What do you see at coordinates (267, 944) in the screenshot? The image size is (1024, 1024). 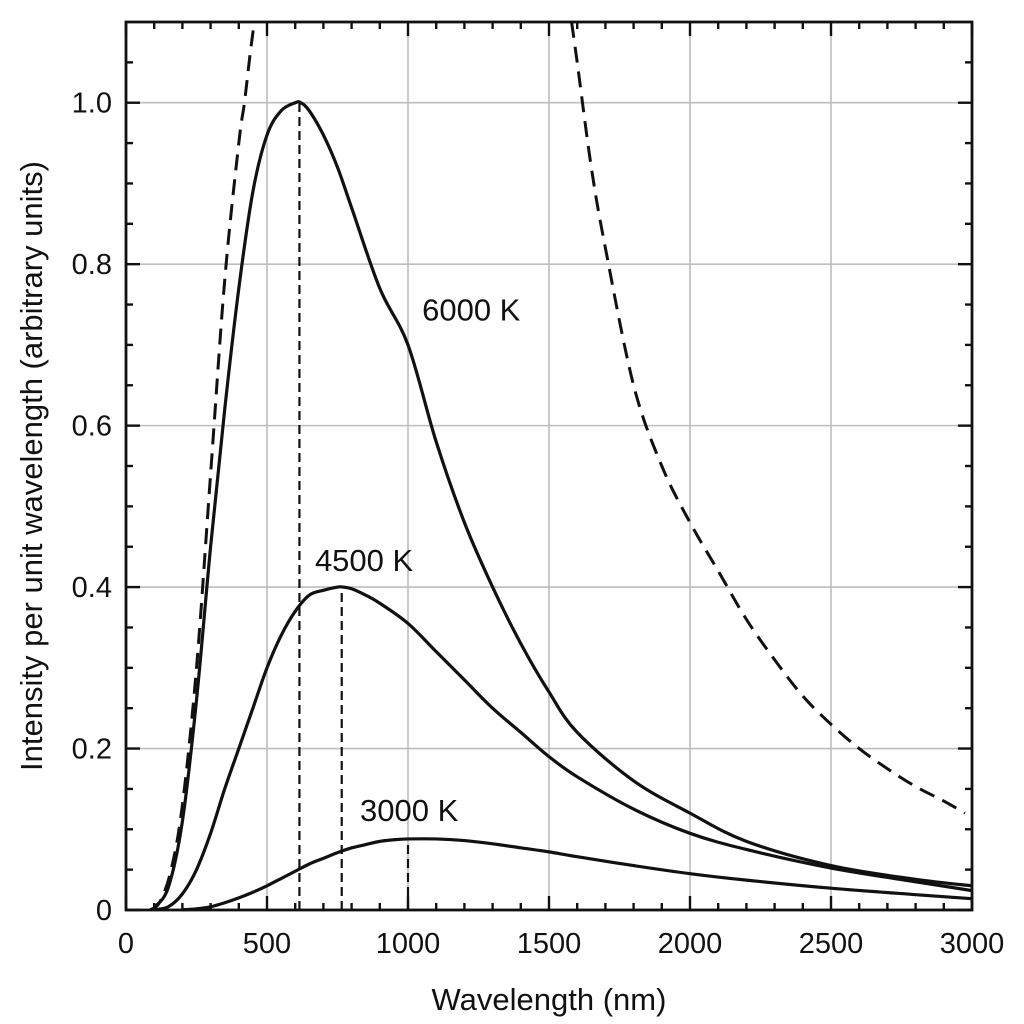 I see `x-tick-label: 500` at bounding box center [267, 944].